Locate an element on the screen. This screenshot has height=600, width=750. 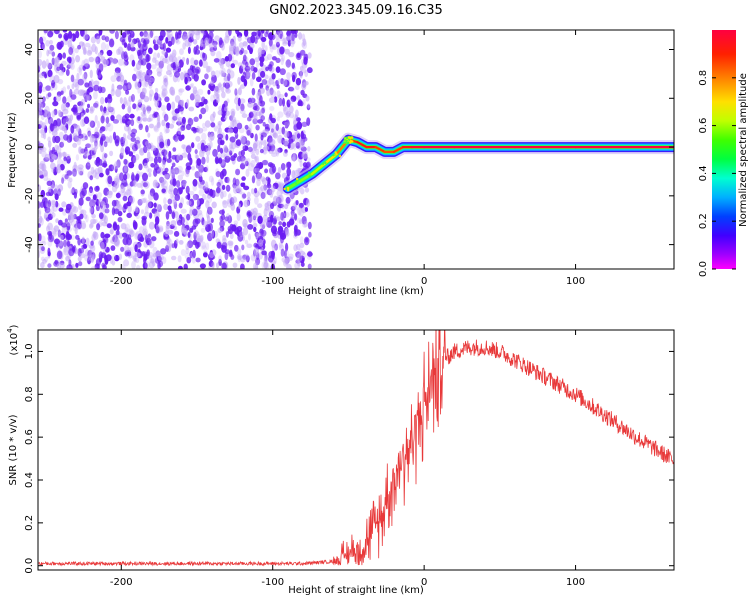
colorbar-tick-label: 0.0 is located at coordinates (703, 269).